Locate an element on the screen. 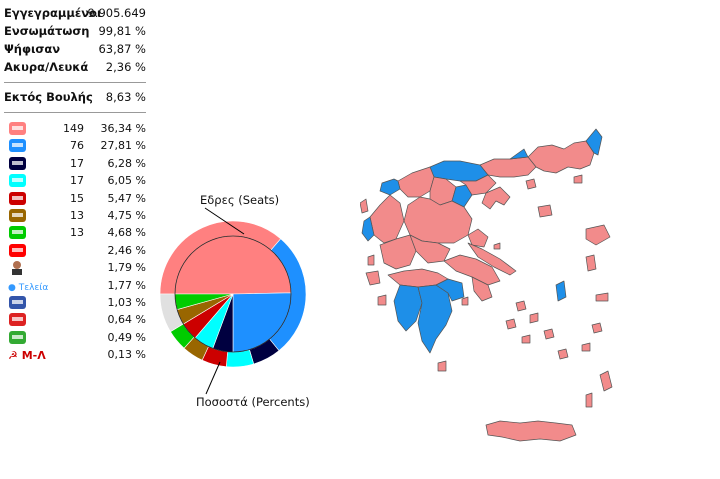  integration-value: 99,81 % is located at coordinates (122, 31).